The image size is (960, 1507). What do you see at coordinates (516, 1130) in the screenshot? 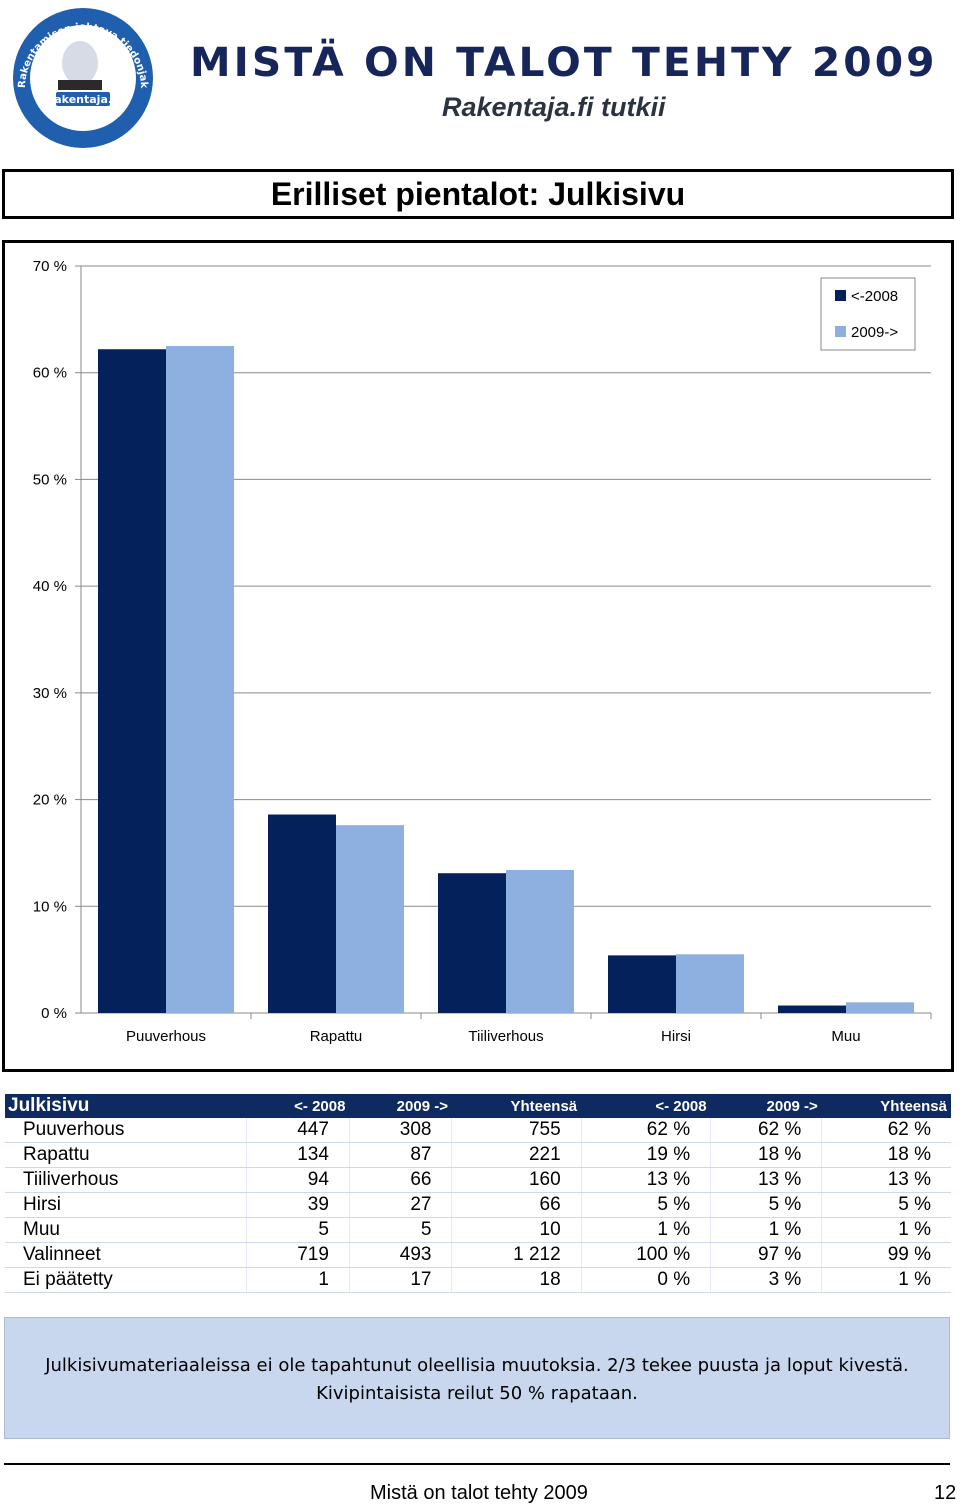
I see `table-cell: 755` at bounding box center [516, 1130].